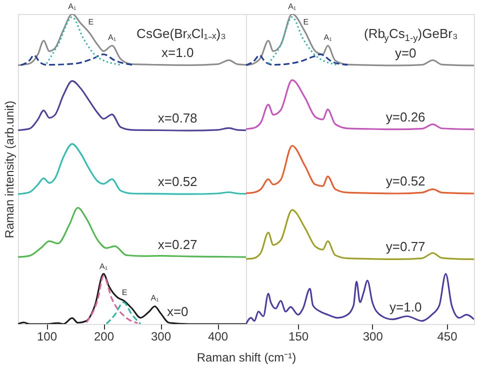 This screenshot has width=484, height=371. What do you see at coordinates (406, 306) in the screenshot?
I see `series-label: y=1.0` at bounding box center [406, 306].